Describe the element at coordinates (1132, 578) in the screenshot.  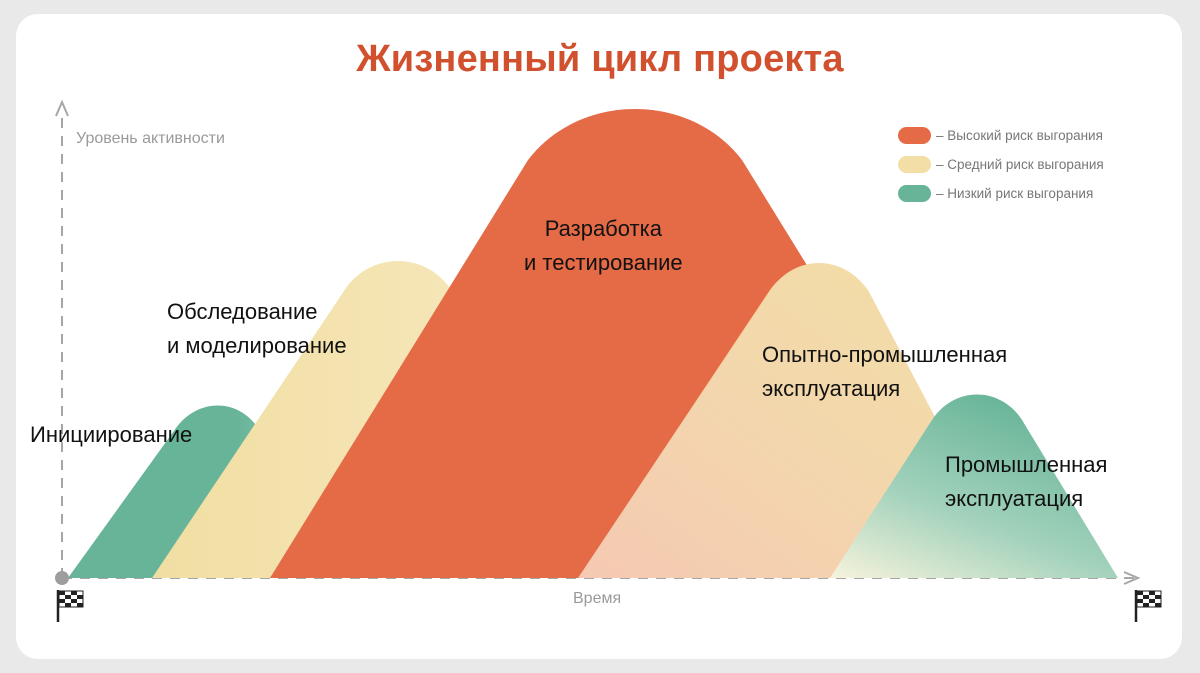
I see `x-axis-arrow-icon` at that location.